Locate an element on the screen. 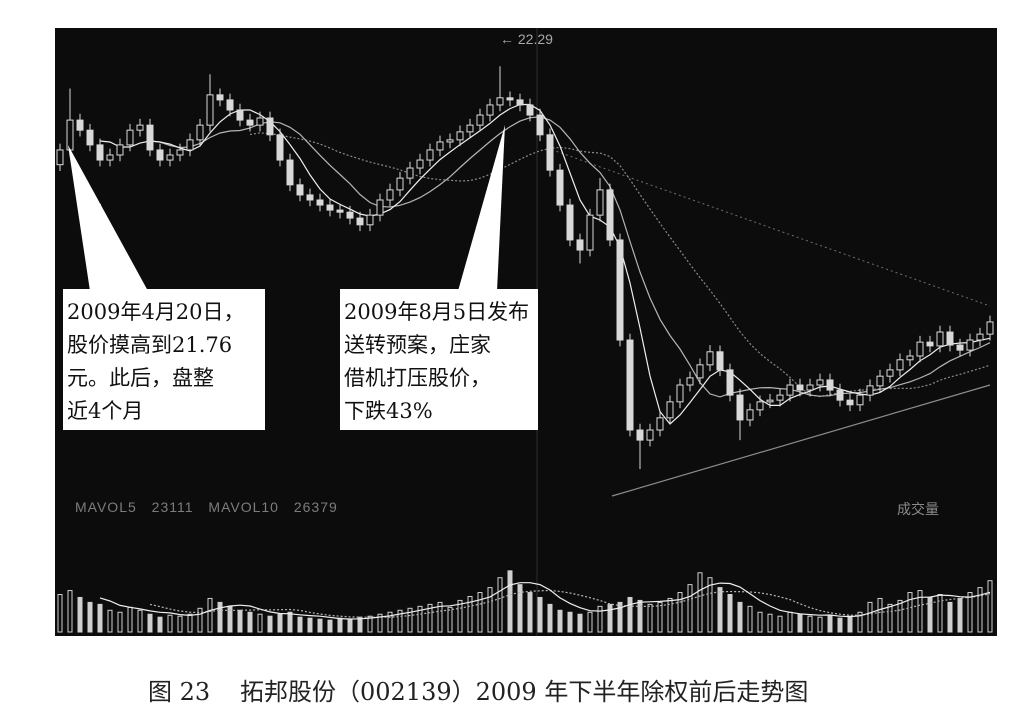  volume-bar-series is located at coordinates (525, 601).